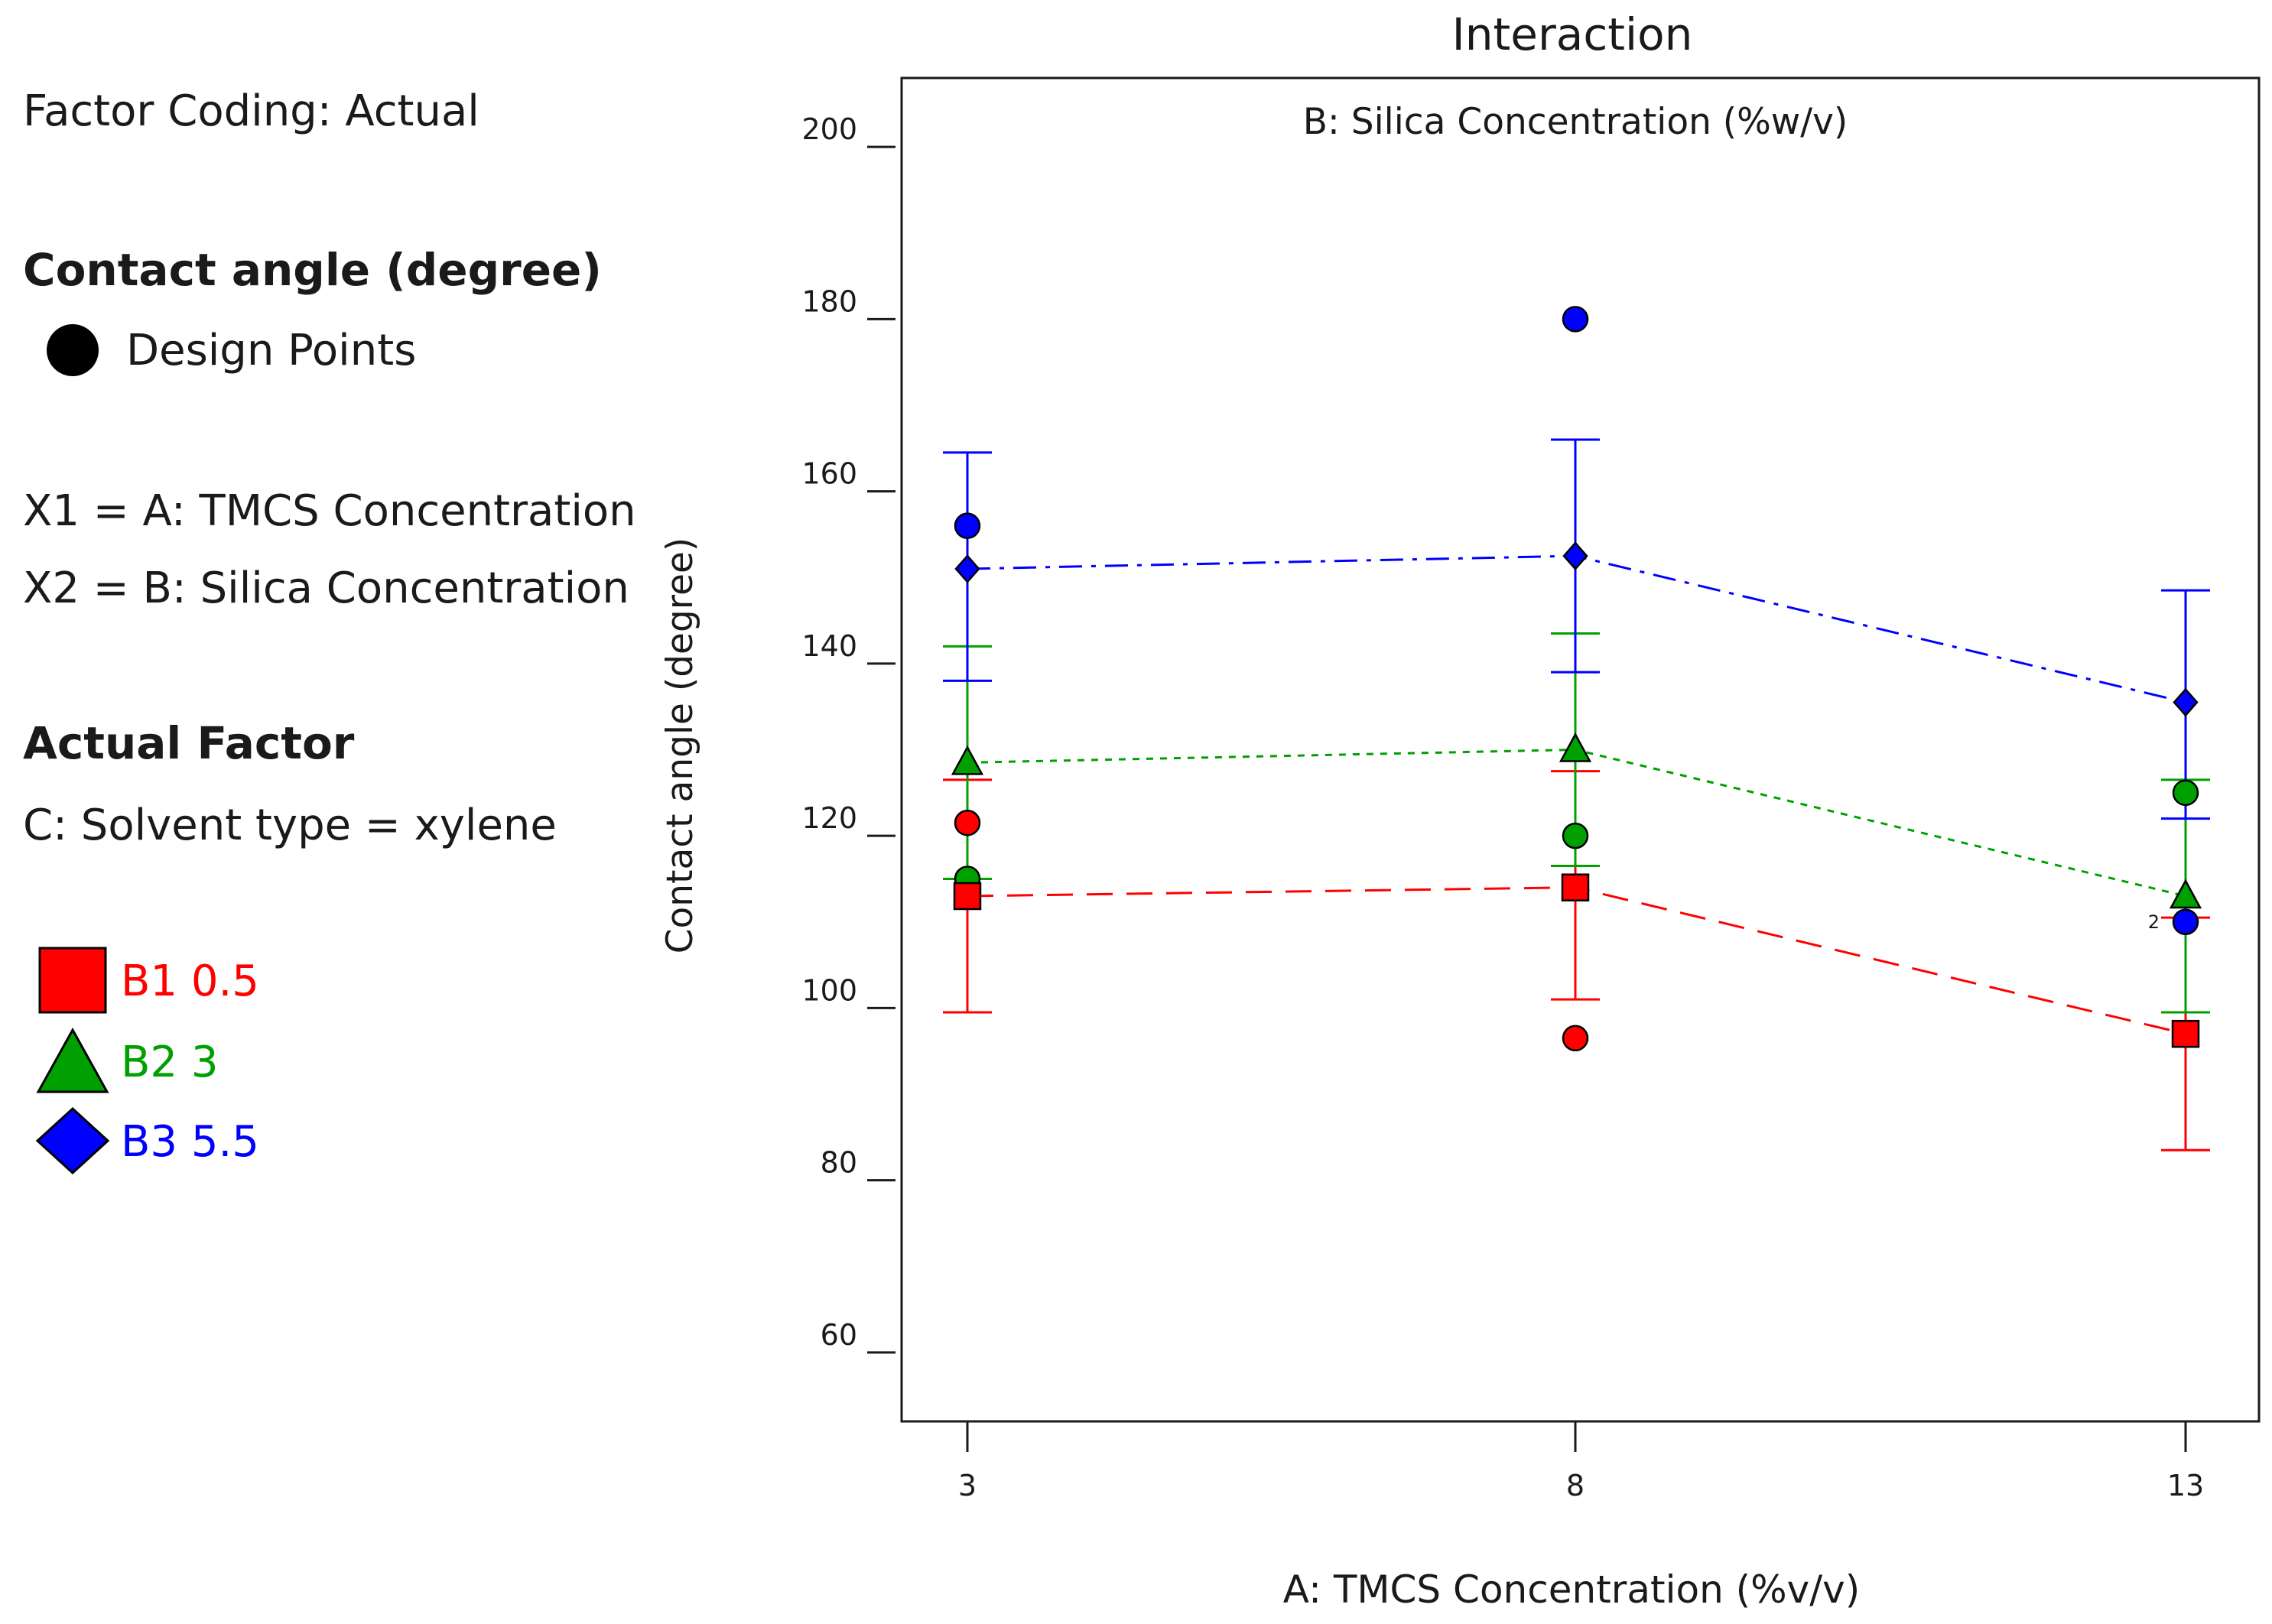 This screenshot has width=2272, height=1624. What do you see at coordinates (251, 111) in the screenshot?
I see `factor-coding-text: Factor Coding: Actual` at bounding box center [251, 111].